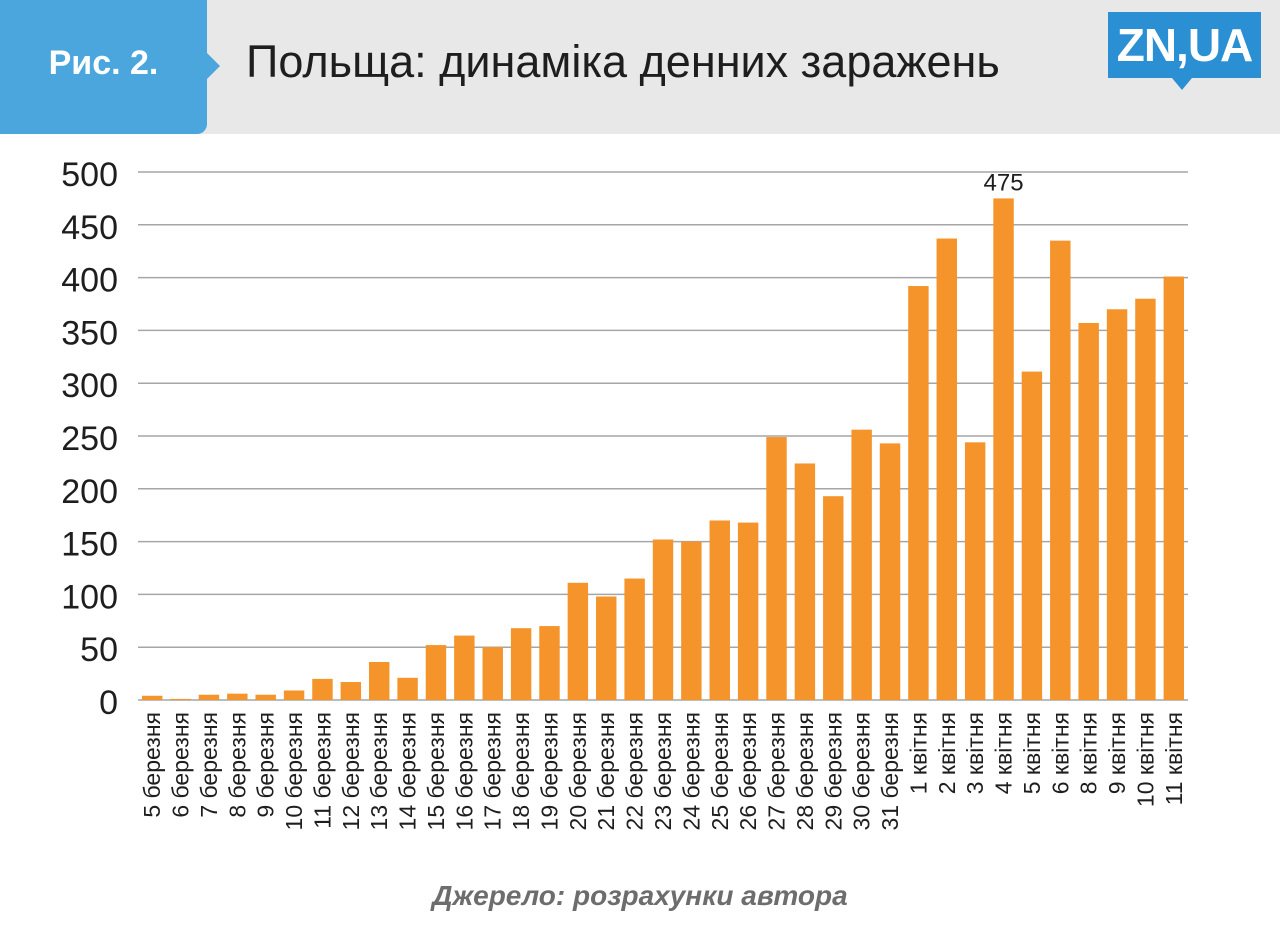  Describe the element at coordinates (1004, 753) in the screenshot. I see `x-tick-label: 4 квітня` at that location.